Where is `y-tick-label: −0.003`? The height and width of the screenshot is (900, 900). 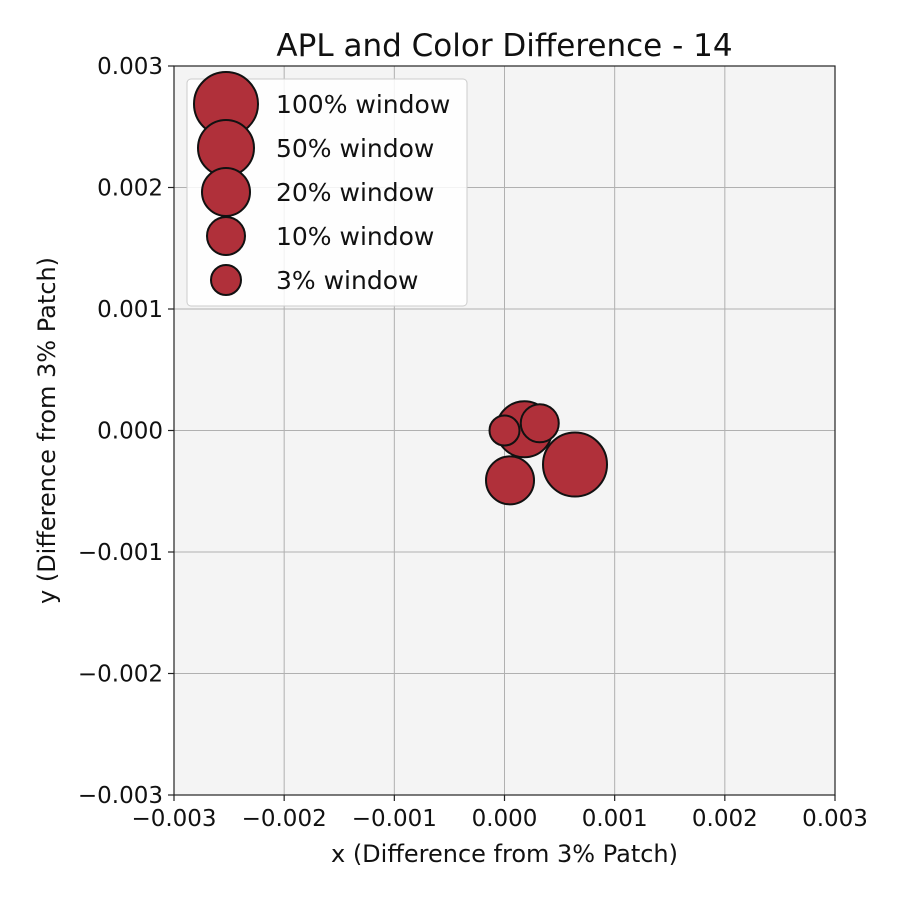 y-tick-label: −0.003 is located at coordinates (120, 796).